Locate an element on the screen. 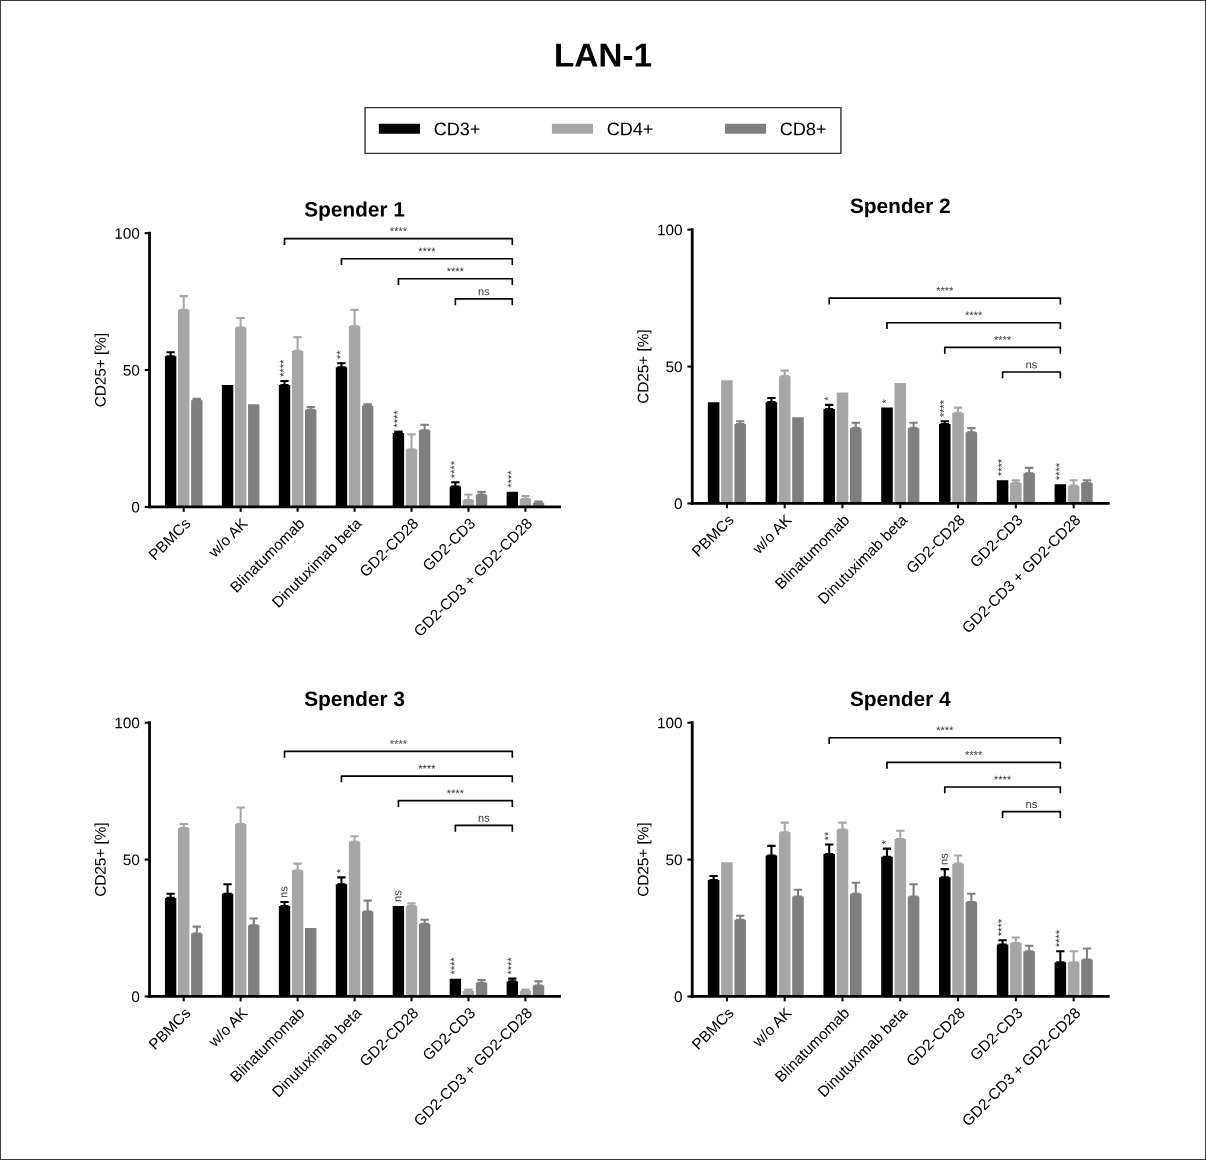 The image size is (1206, 1160). chart-title: Spender 4 is located at coordinates (900, 700).